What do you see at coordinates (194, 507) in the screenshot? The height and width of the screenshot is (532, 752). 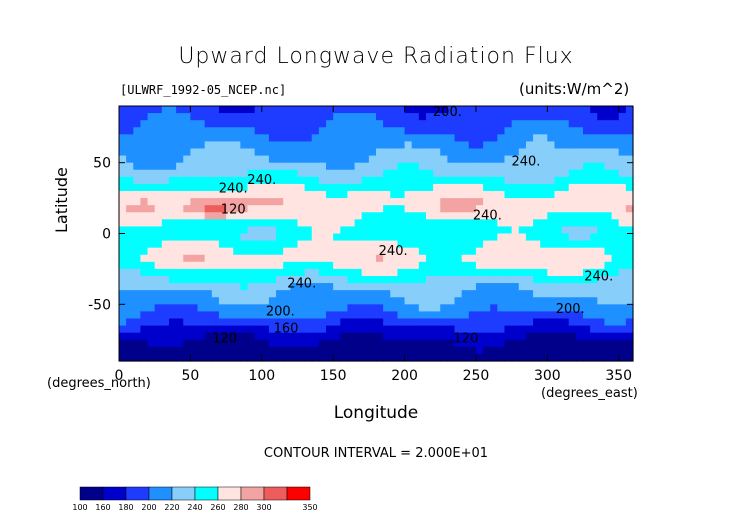 I see `colorbar-label: 240` at bounding box center [194, 507].